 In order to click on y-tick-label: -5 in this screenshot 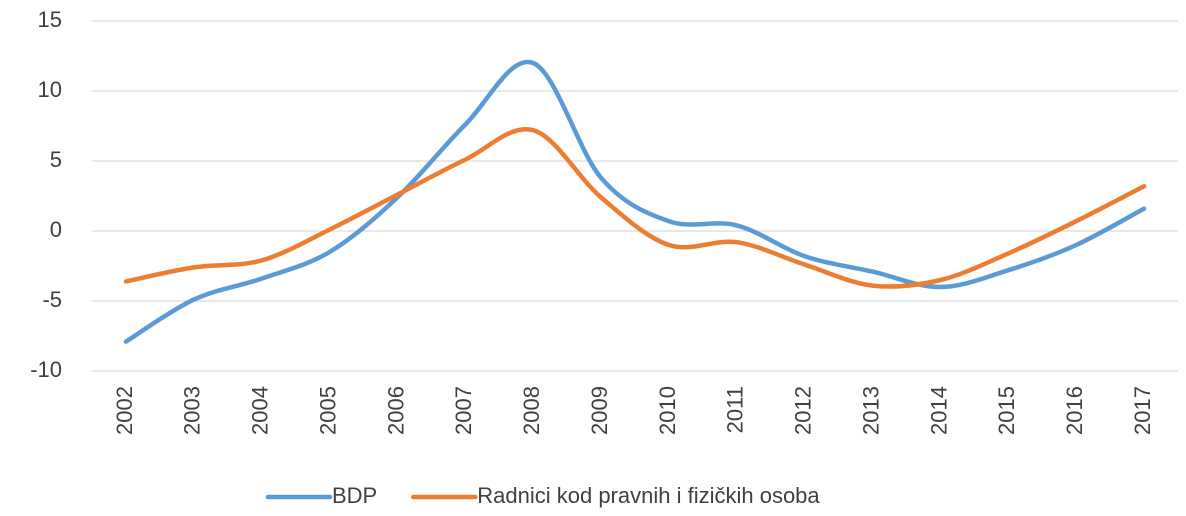, I will do `click(52, 299)`.